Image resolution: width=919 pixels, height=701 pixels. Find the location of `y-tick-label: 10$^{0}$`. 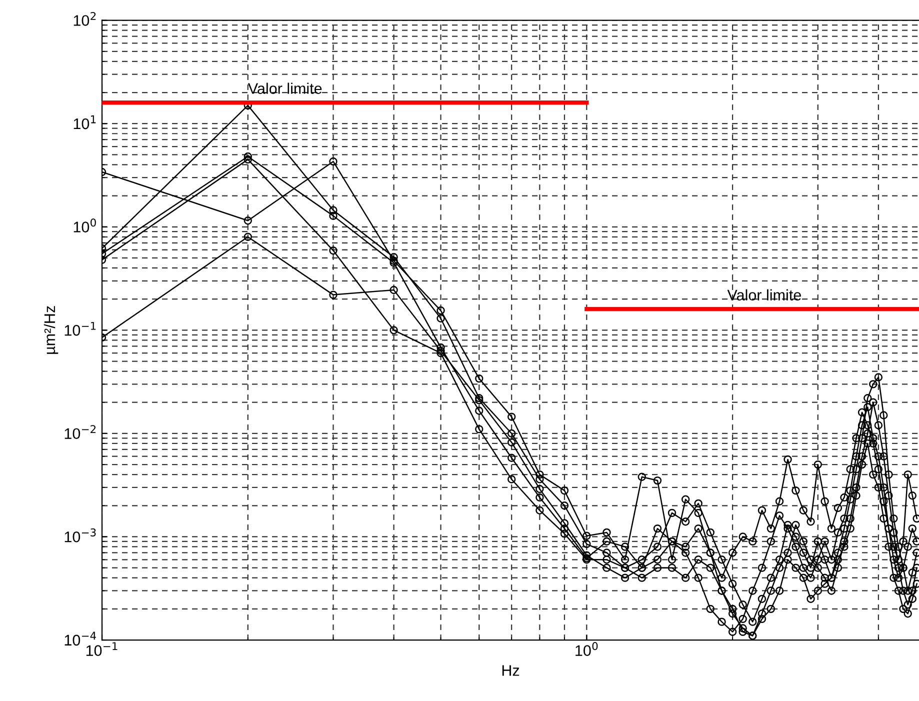

y-tick-label: 10$^{0}$ is located at coordinates (85, 225).